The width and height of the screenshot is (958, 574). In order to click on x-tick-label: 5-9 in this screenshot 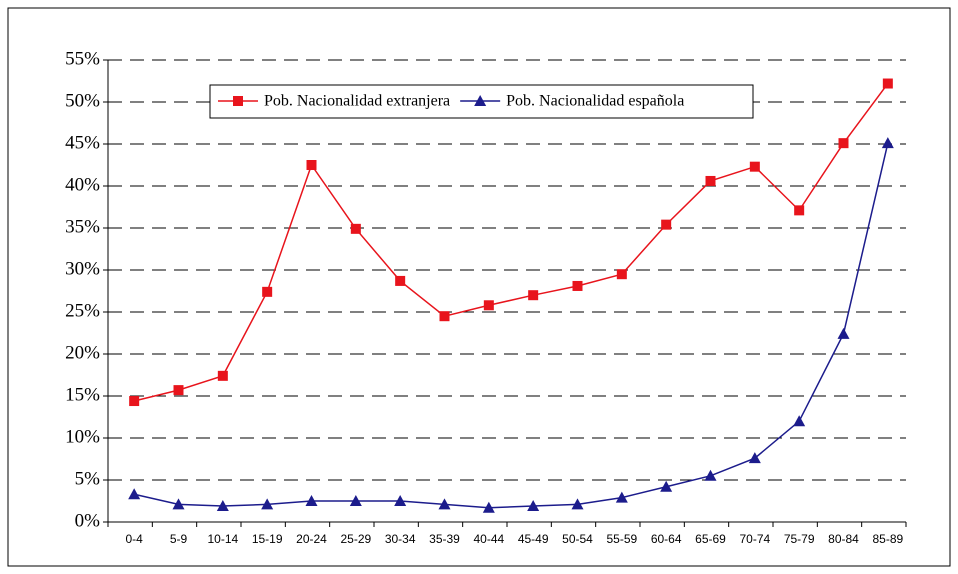, I will do `click(179, 539)`.